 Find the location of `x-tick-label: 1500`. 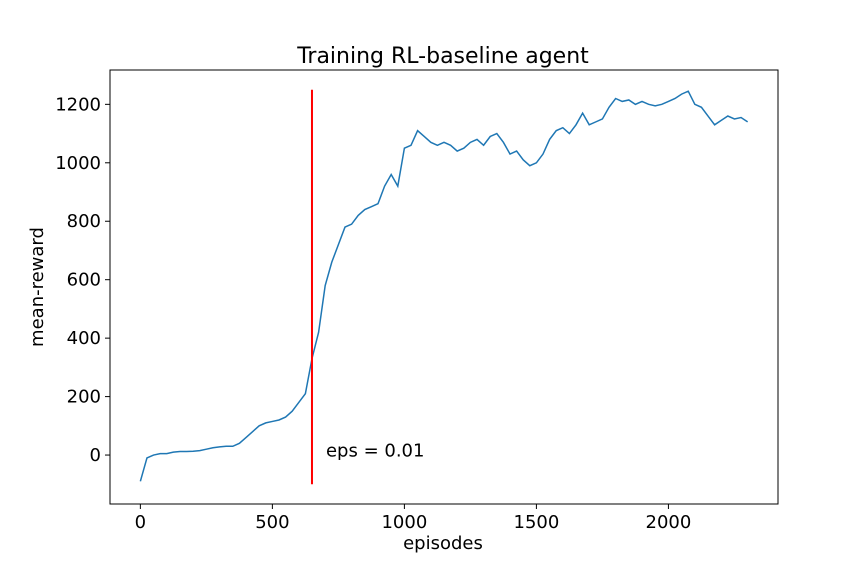

x-tick-label: 1500 is located at coordinates (537, 522).